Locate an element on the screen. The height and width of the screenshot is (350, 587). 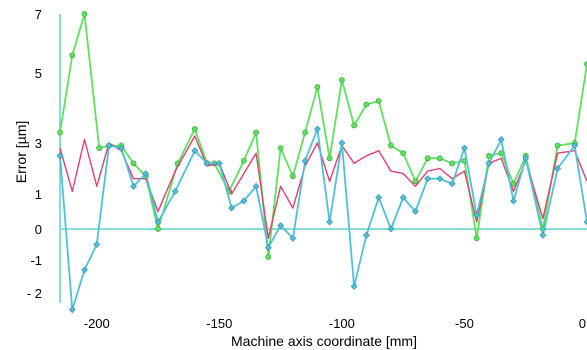
x-tick-label: -200 is located at coordinates (97, 323).